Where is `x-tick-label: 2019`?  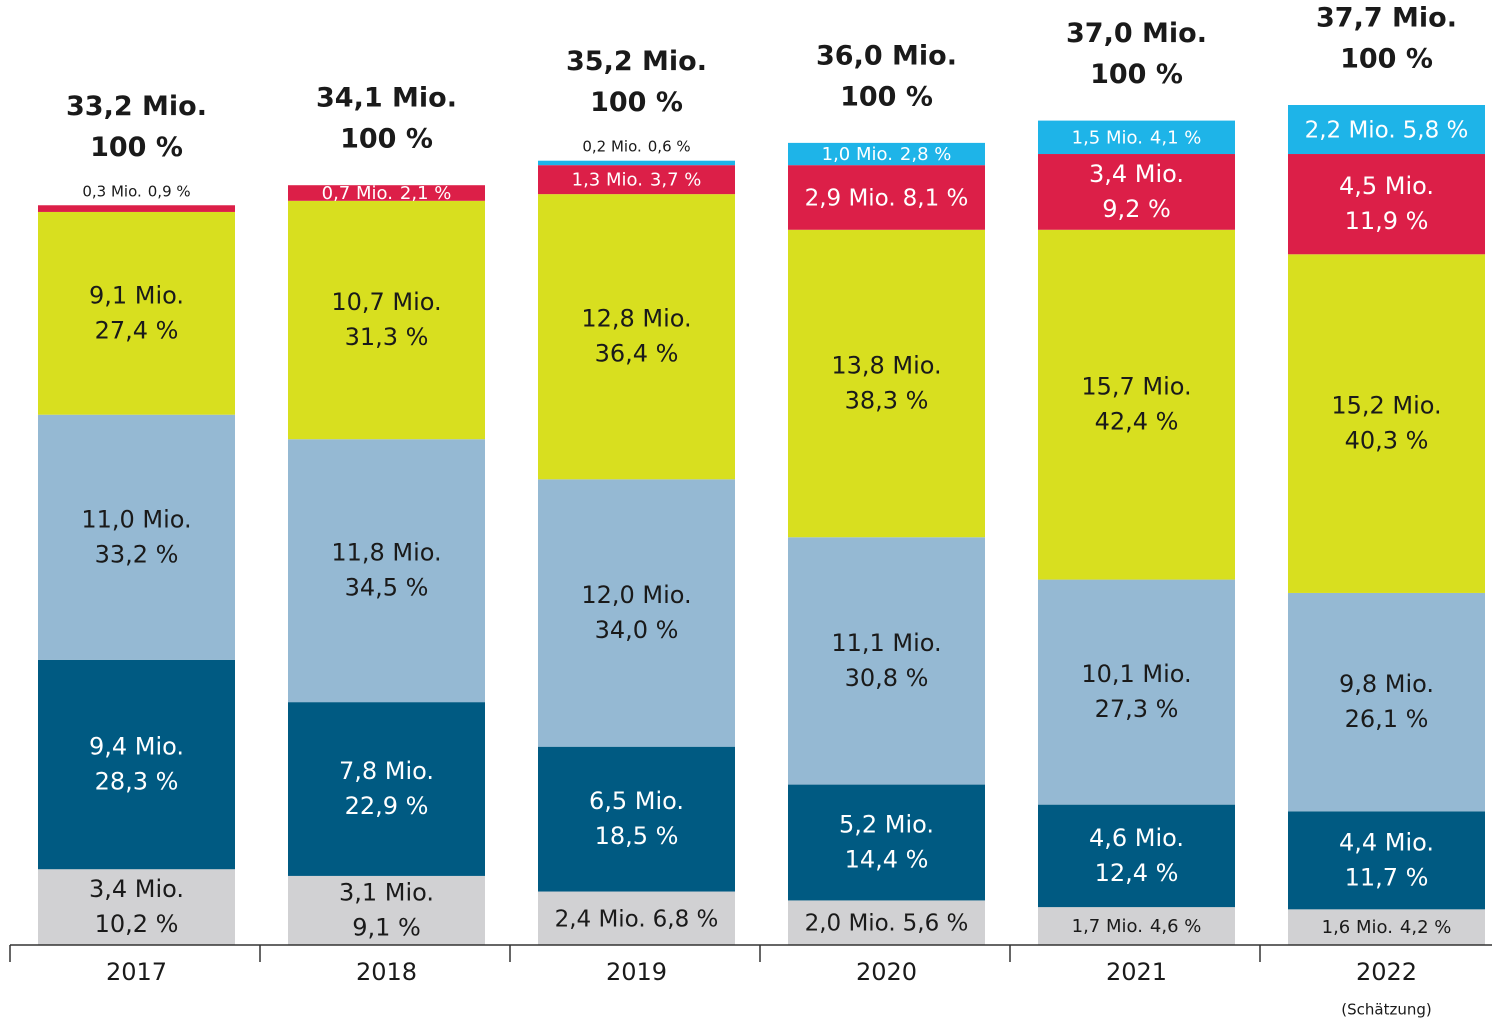 x-tick-label: 2019 is located at coordinates (636, 972).